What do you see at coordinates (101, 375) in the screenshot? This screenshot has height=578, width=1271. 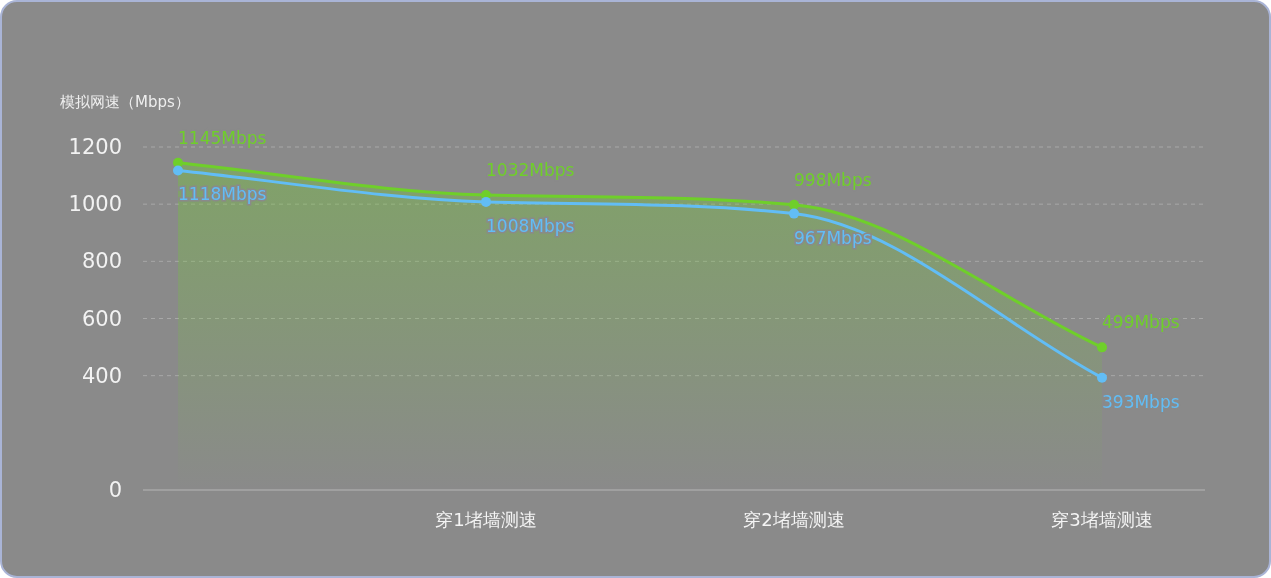 I see `y-tick-label: 400` at bounding box center [101, 375].